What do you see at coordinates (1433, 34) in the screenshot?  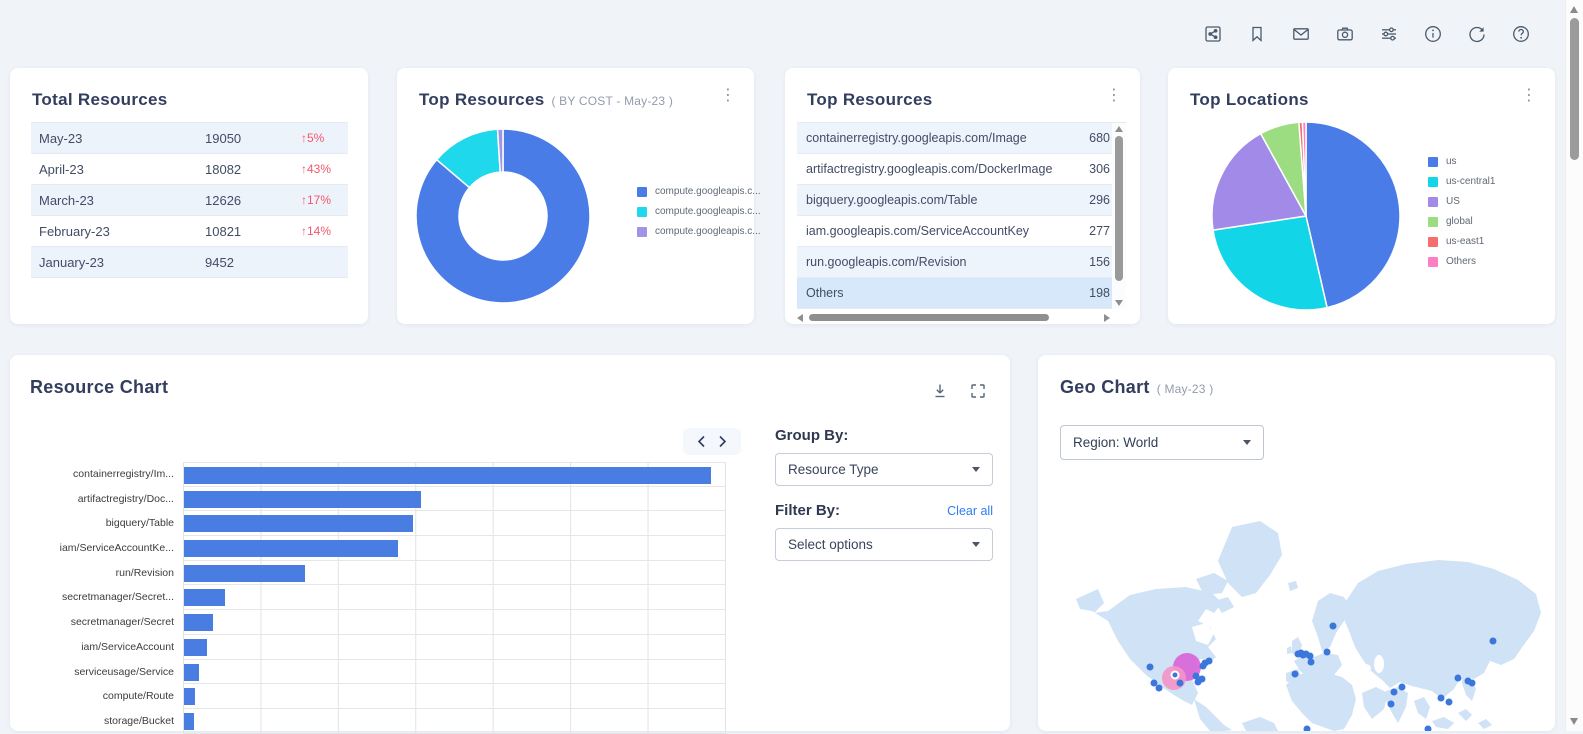 I see `info-icon` at bounding box center [1433, 34].